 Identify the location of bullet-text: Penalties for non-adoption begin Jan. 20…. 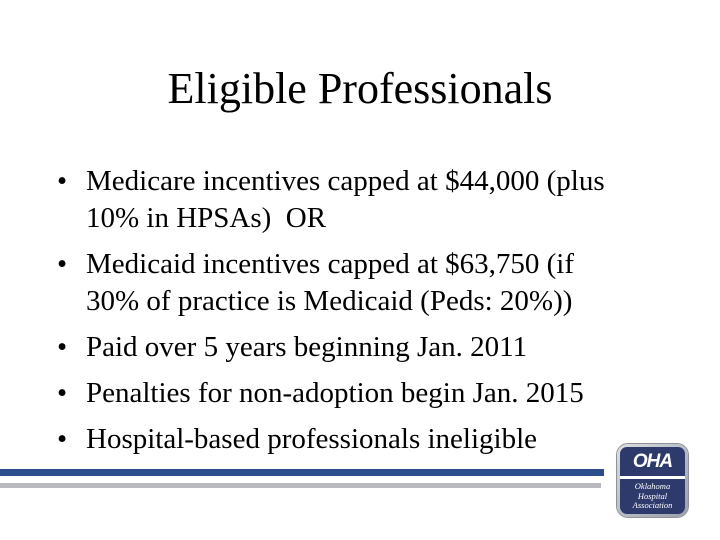
(389, 393).